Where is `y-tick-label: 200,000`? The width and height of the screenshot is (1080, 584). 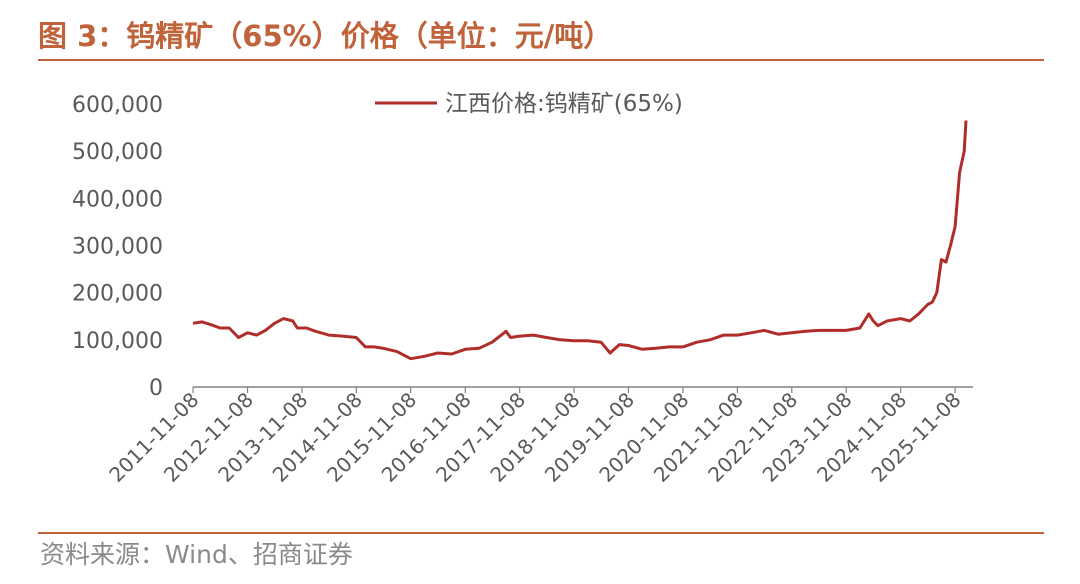
y-tick-label: 200,000 is located at coordinates (117, 294).